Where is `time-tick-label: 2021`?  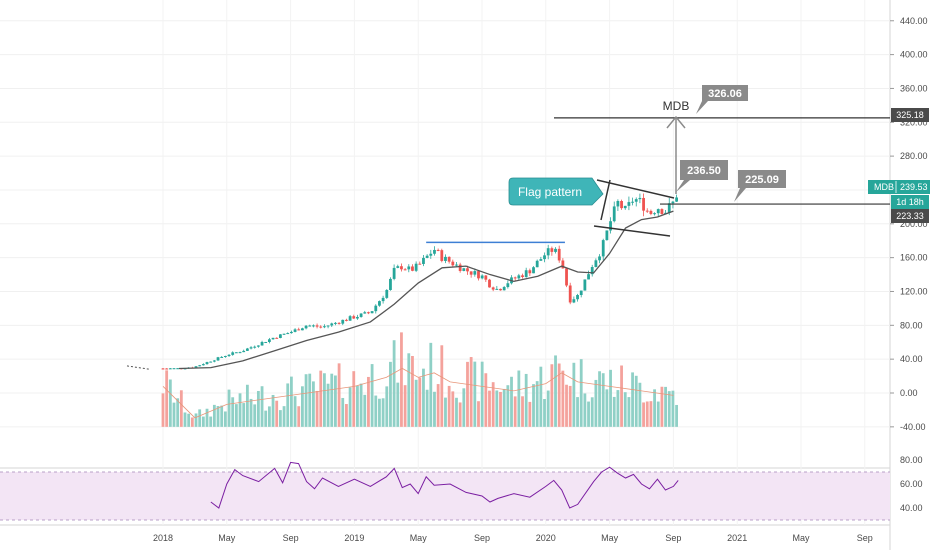 time-tick-label: 2021 is located at coordinates (737, 538).